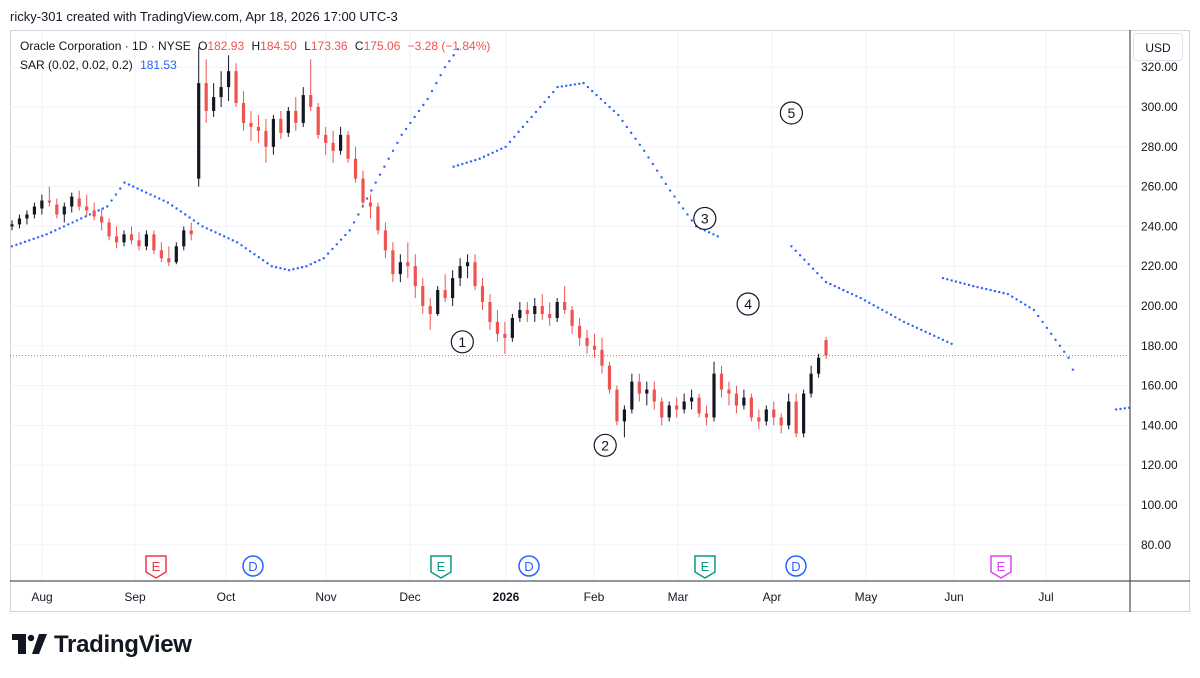 This screenshot has width=1200, height=678. I want to click on tradingview-logo: TradingView, so click(102, 644).